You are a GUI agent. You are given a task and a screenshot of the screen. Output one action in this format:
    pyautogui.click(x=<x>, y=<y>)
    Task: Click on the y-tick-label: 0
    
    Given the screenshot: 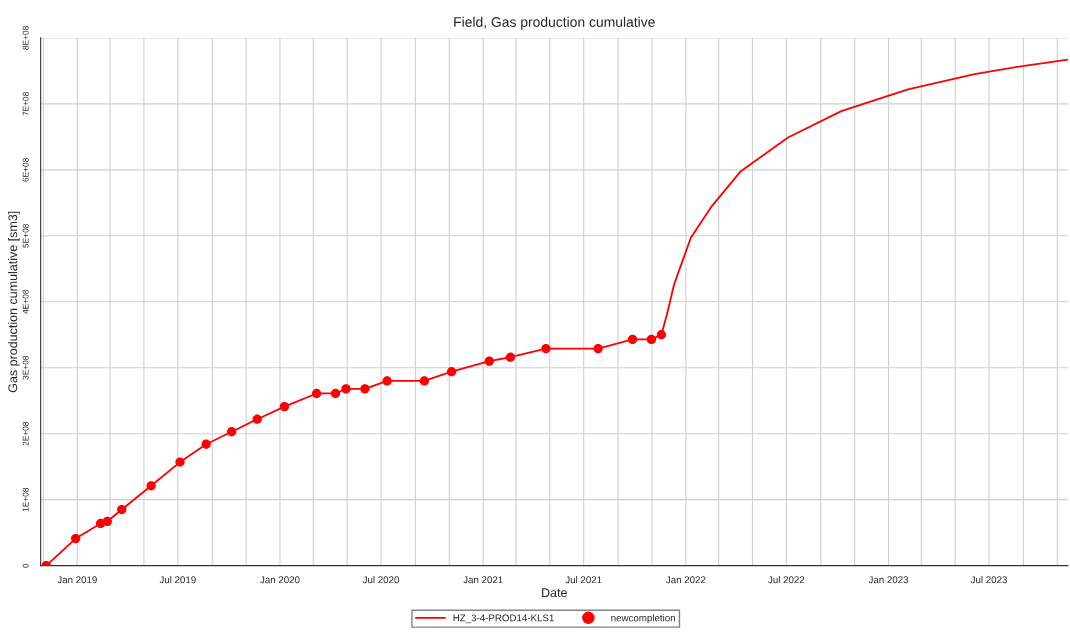 What is the action you would take?
    pyautogui.click(x=25, y=565)
    